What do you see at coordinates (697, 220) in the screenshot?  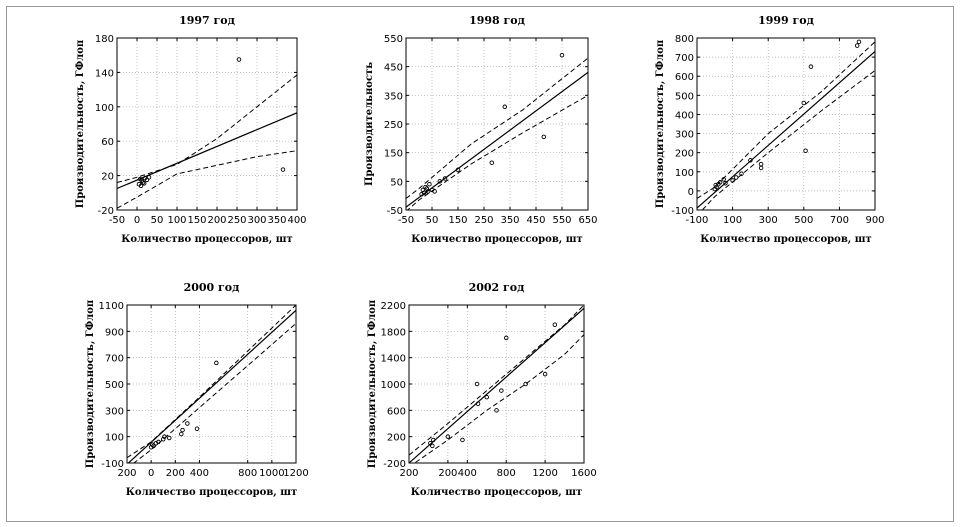 I see `x-tick-label: -100` at bounding box center [697, 220].